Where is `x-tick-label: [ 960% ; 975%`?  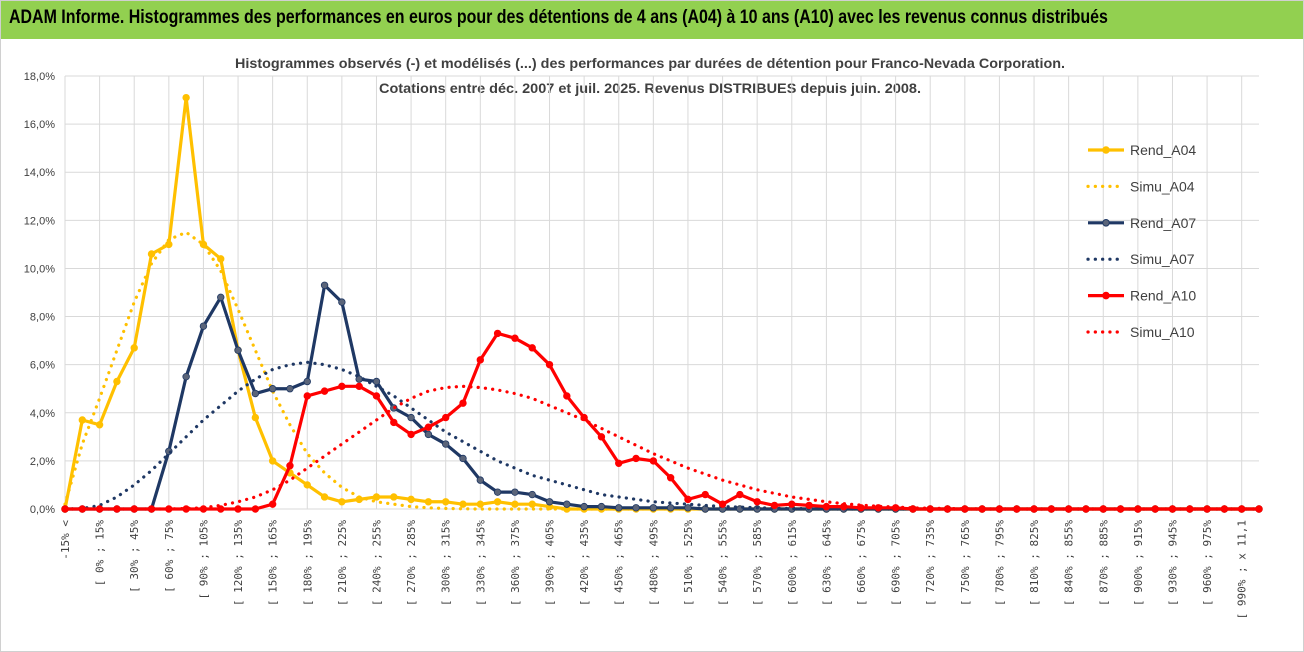
x-tick-label: [ 960% ; 975% is located at coordinates (1207, 563).